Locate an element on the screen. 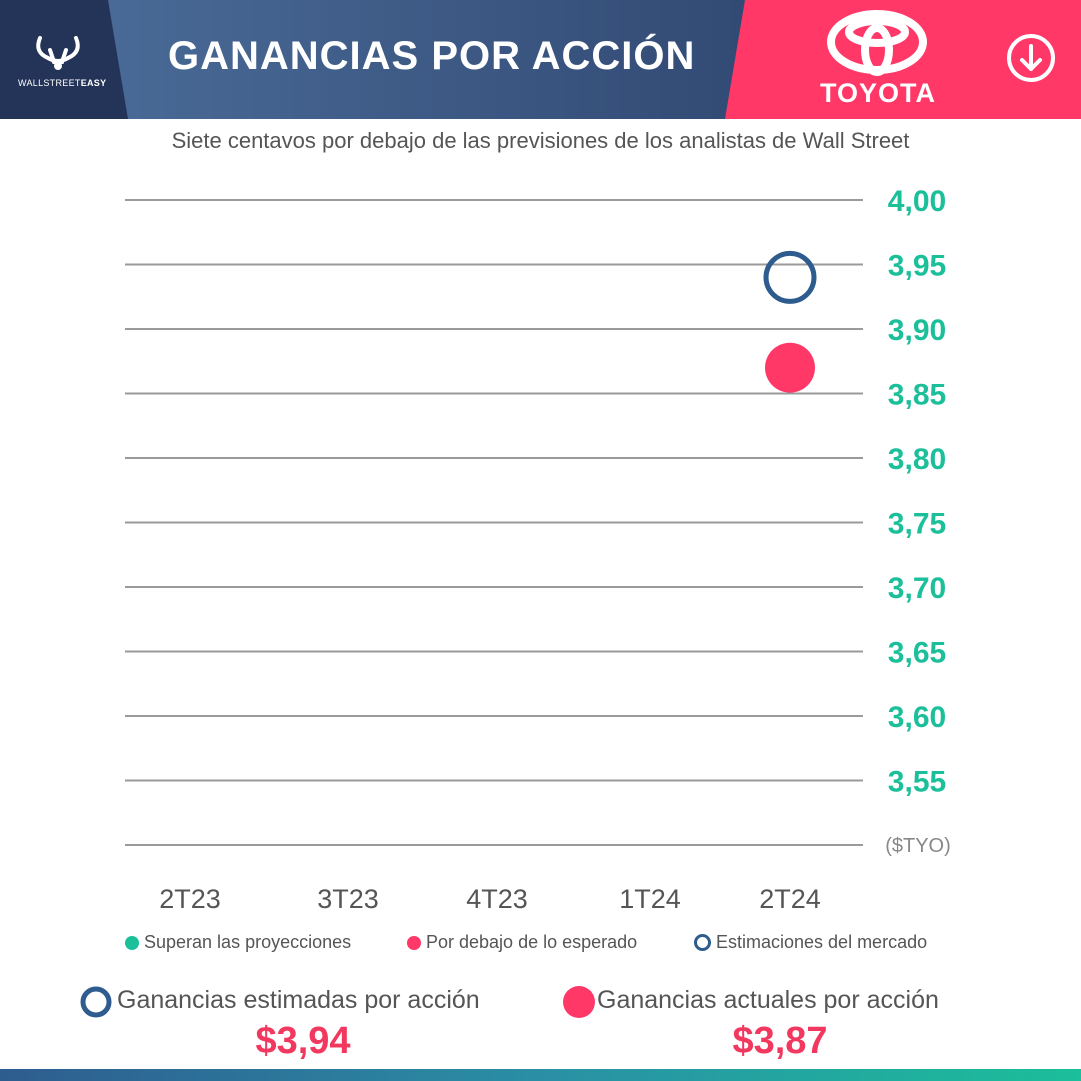  x-category-label: 2T23 is located at coordinates (190, 899).